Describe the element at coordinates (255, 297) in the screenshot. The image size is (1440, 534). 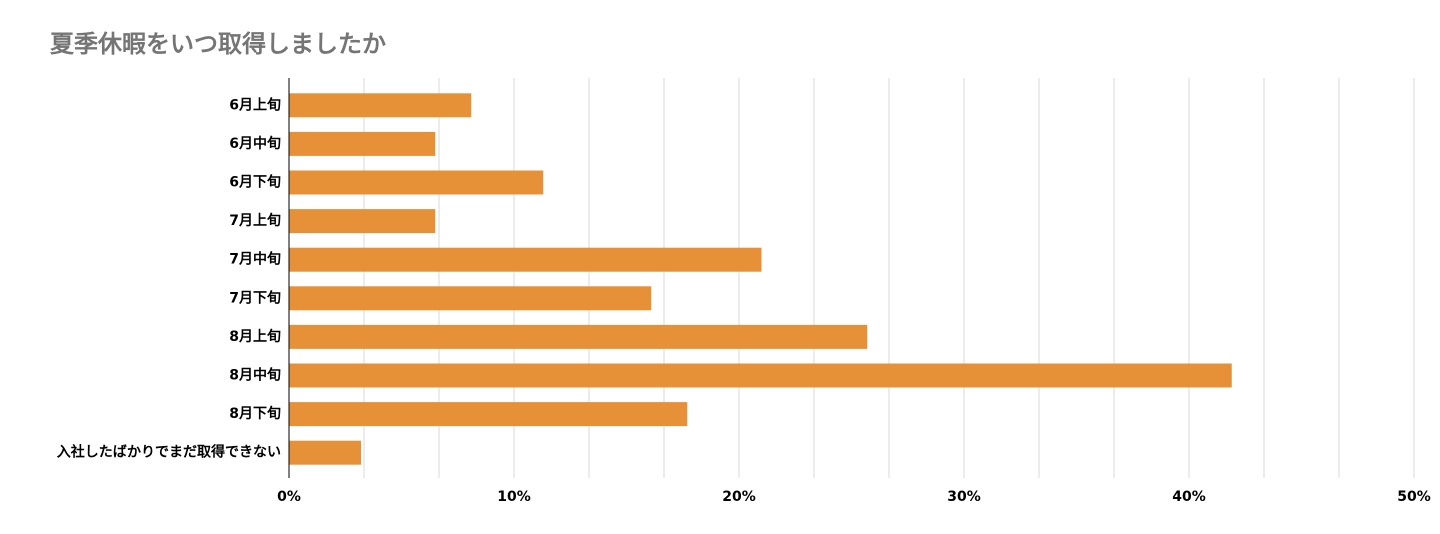
I see `y-tick-label: 7月下旬` at that location.